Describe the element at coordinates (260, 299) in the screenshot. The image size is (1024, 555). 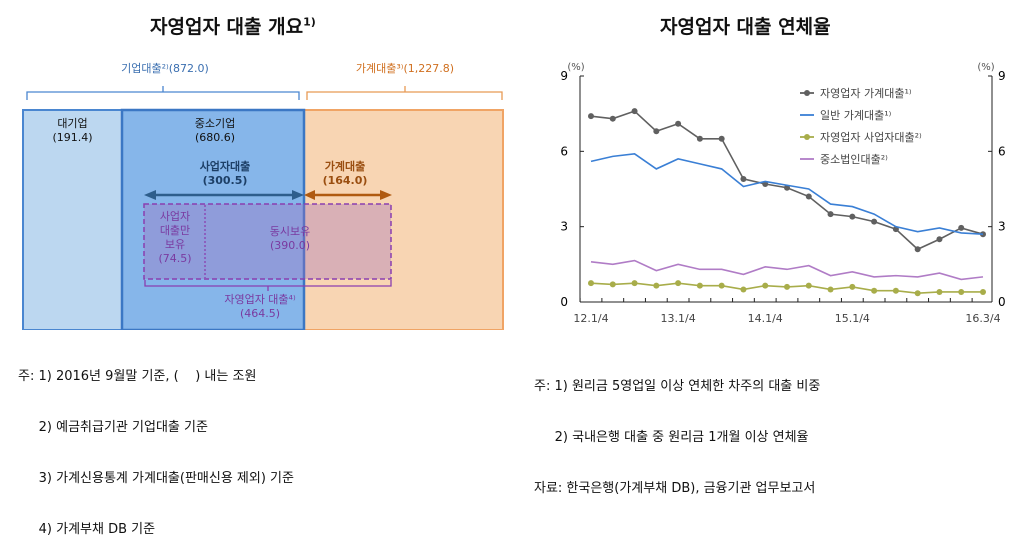
I see `self-employed-name: 자영업자 대출⁴⁾` at that location.